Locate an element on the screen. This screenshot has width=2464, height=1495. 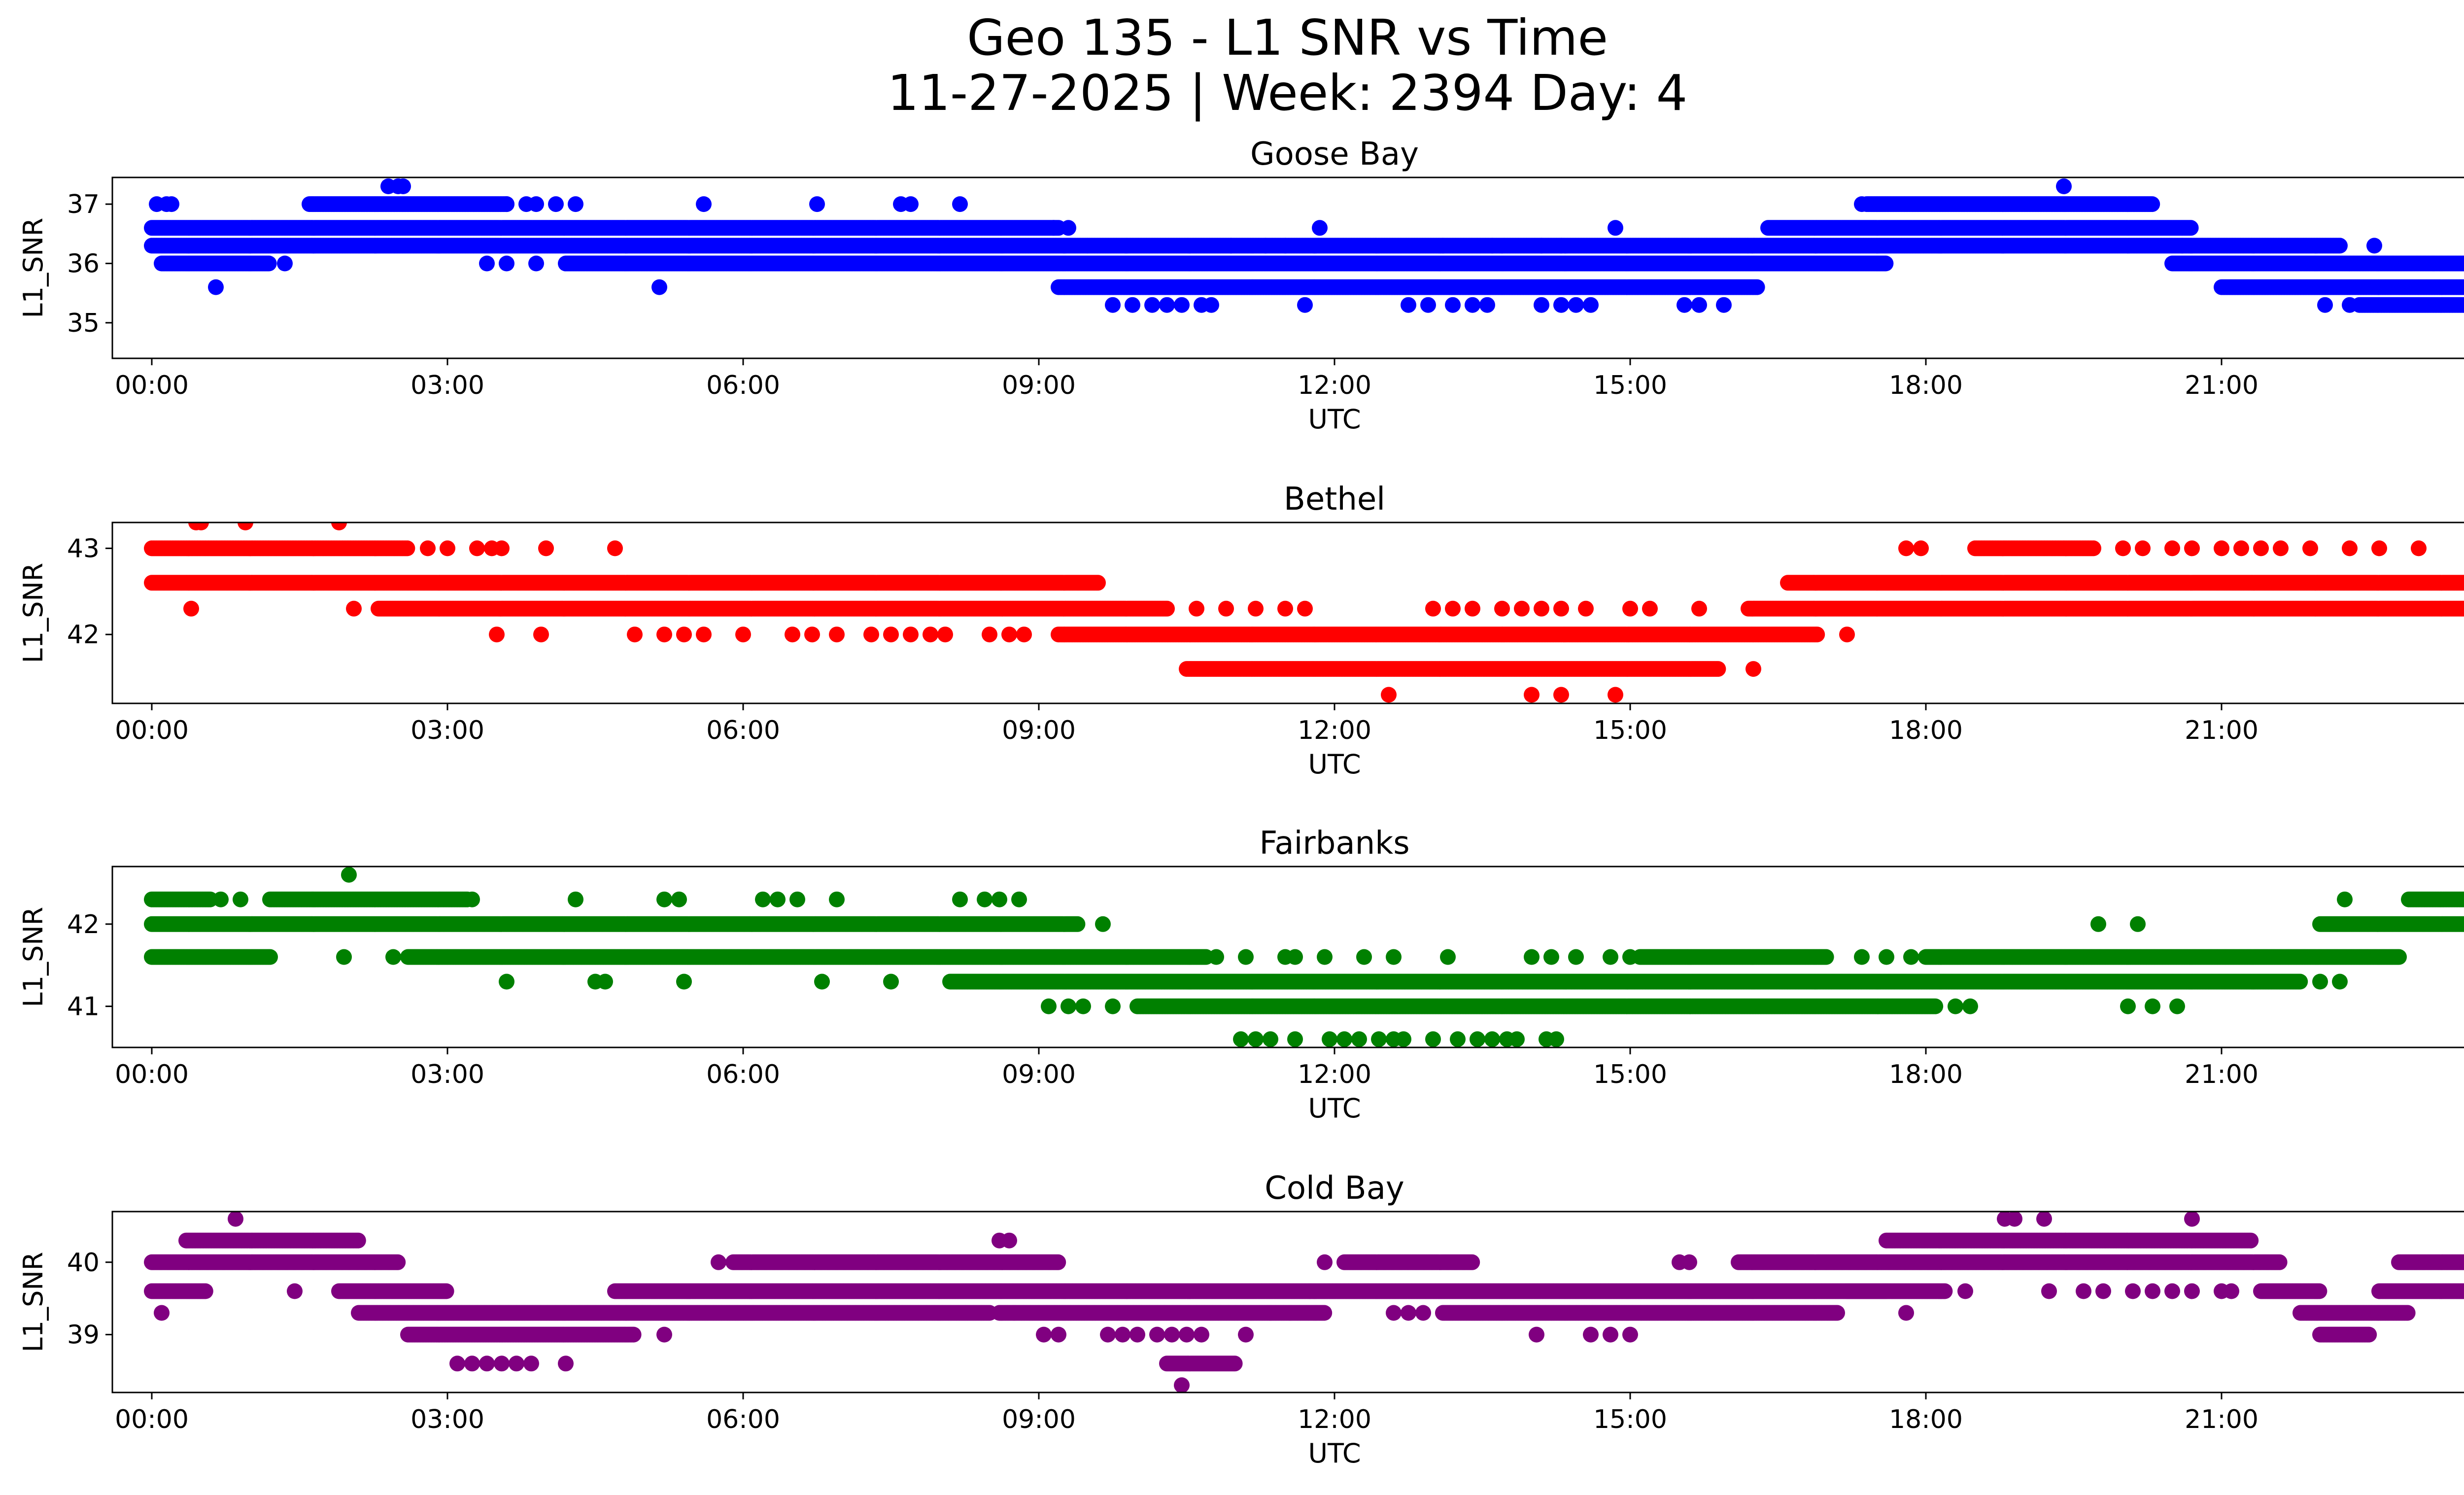
x-tick-label: 21:00 is located at coordinates (2222, 385).